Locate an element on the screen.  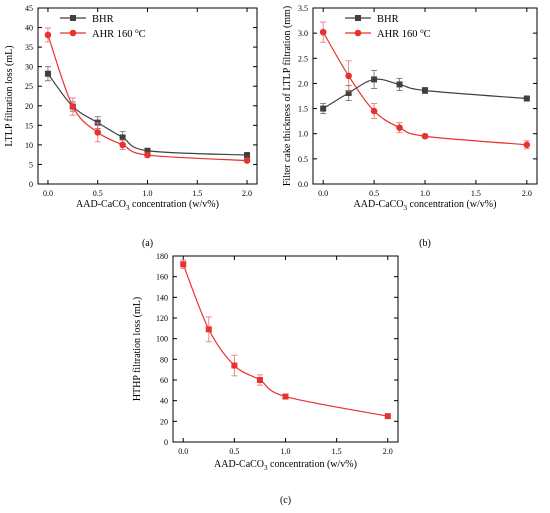
y-tick-label: 15 is located at coordinates (29, 125).